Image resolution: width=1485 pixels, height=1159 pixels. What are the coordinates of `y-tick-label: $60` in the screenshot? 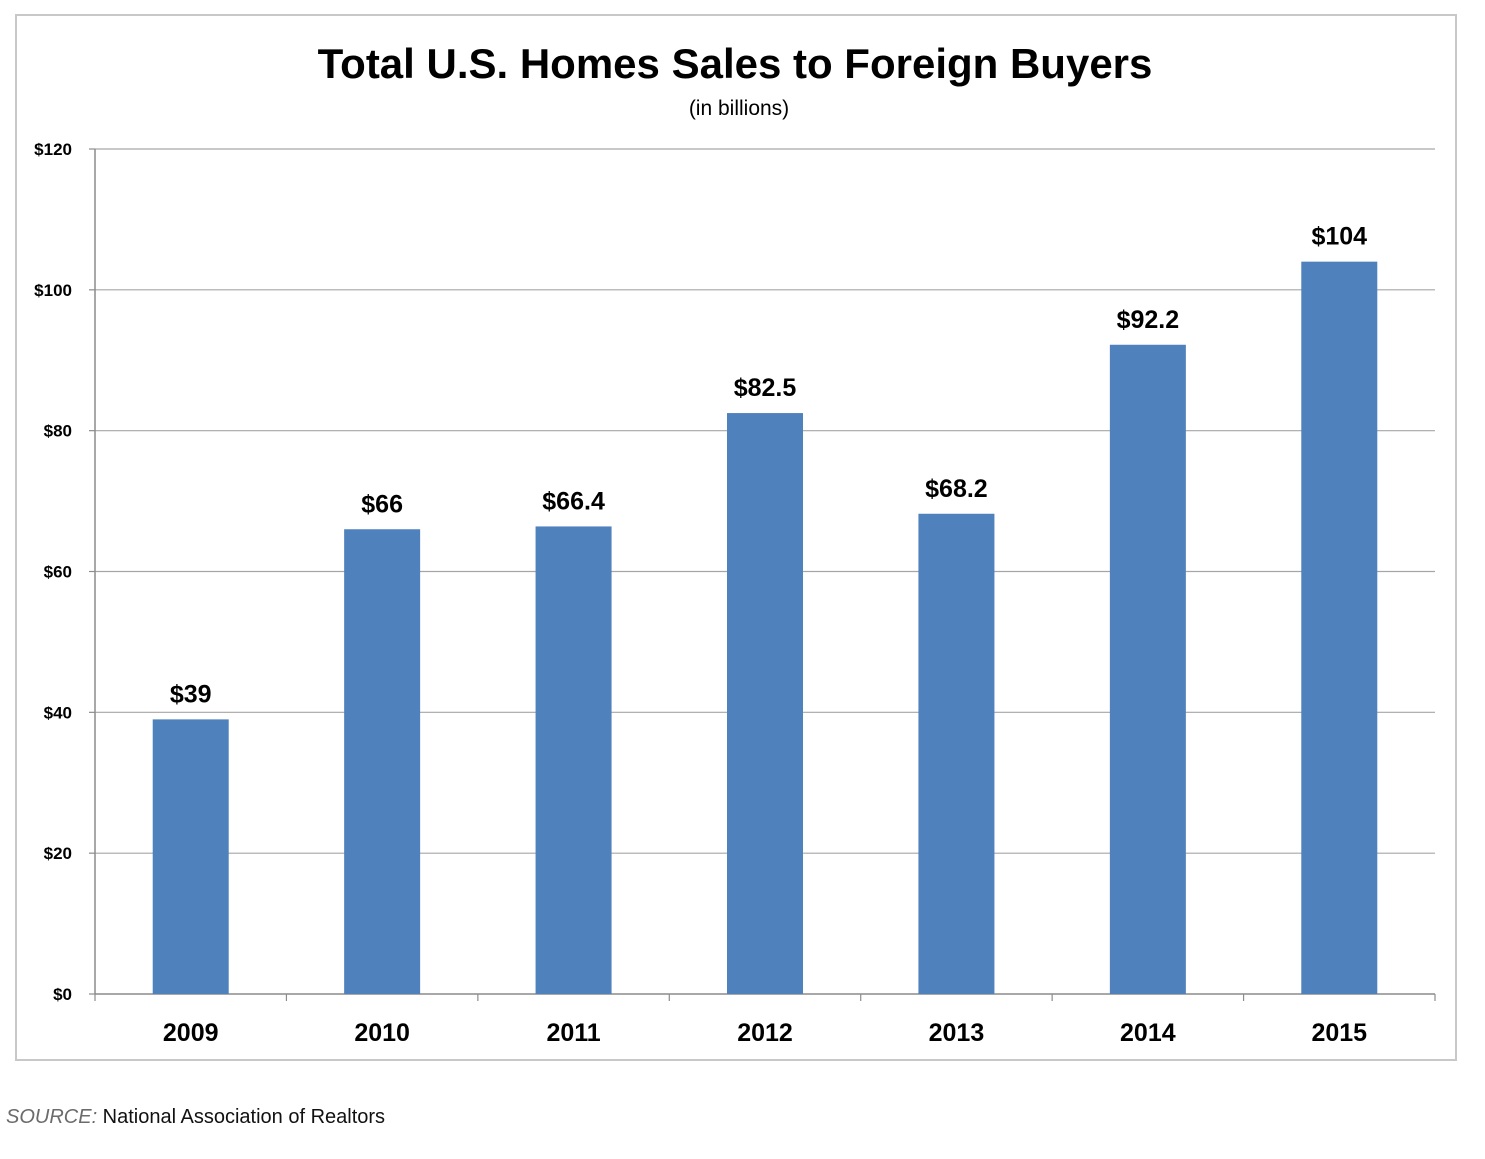 It's located at (58, 572).